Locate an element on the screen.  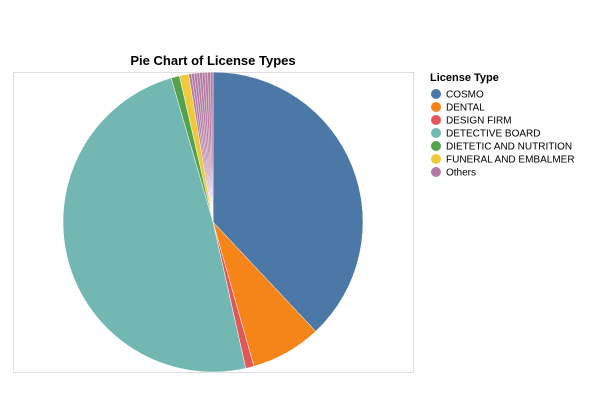
legend-swatch-cosmo is located at coordinates (436, 94).